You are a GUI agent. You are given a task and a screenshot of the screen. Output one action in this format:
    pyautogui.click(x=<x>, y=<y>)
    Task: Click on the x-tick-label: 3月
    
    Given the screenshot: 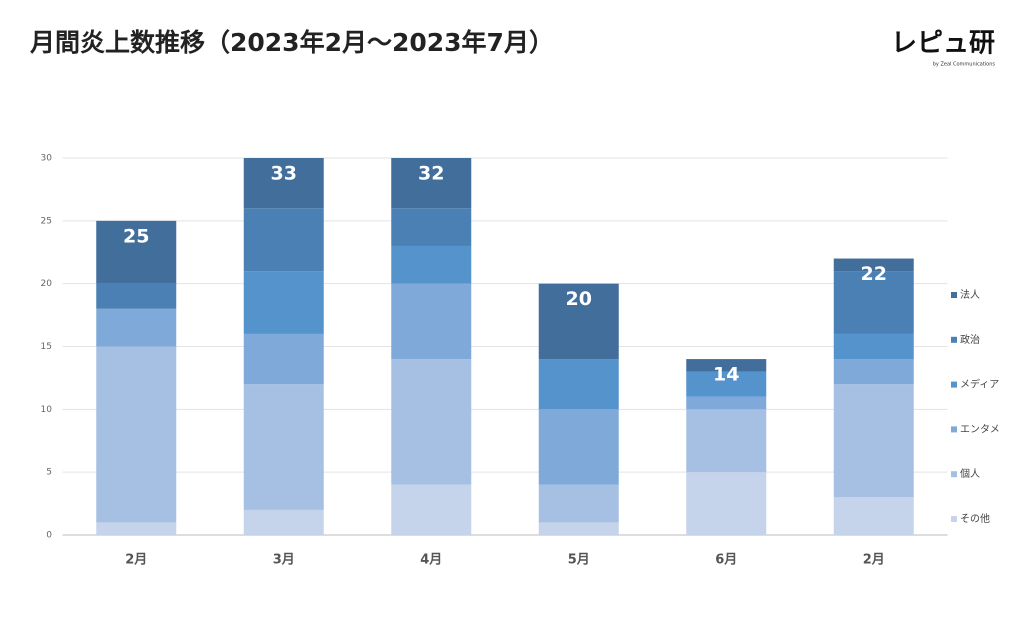 What is the action you would take?
    pyautogui.click(x=284, y=560)
    